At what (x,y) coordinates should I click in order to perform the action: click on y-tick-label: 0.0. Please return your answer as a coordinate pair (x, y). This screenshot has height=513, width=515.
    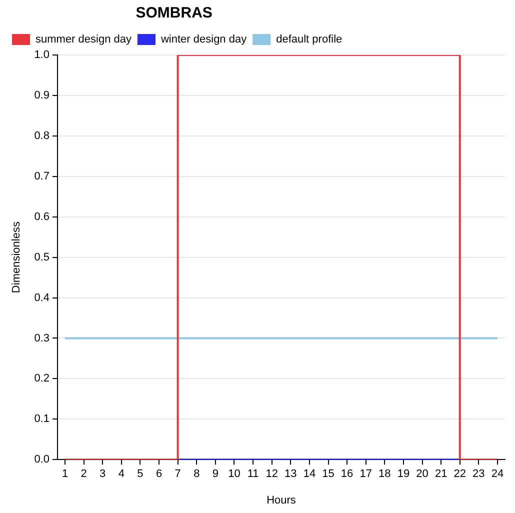
    Looking at the image, I should click on (42, 460).